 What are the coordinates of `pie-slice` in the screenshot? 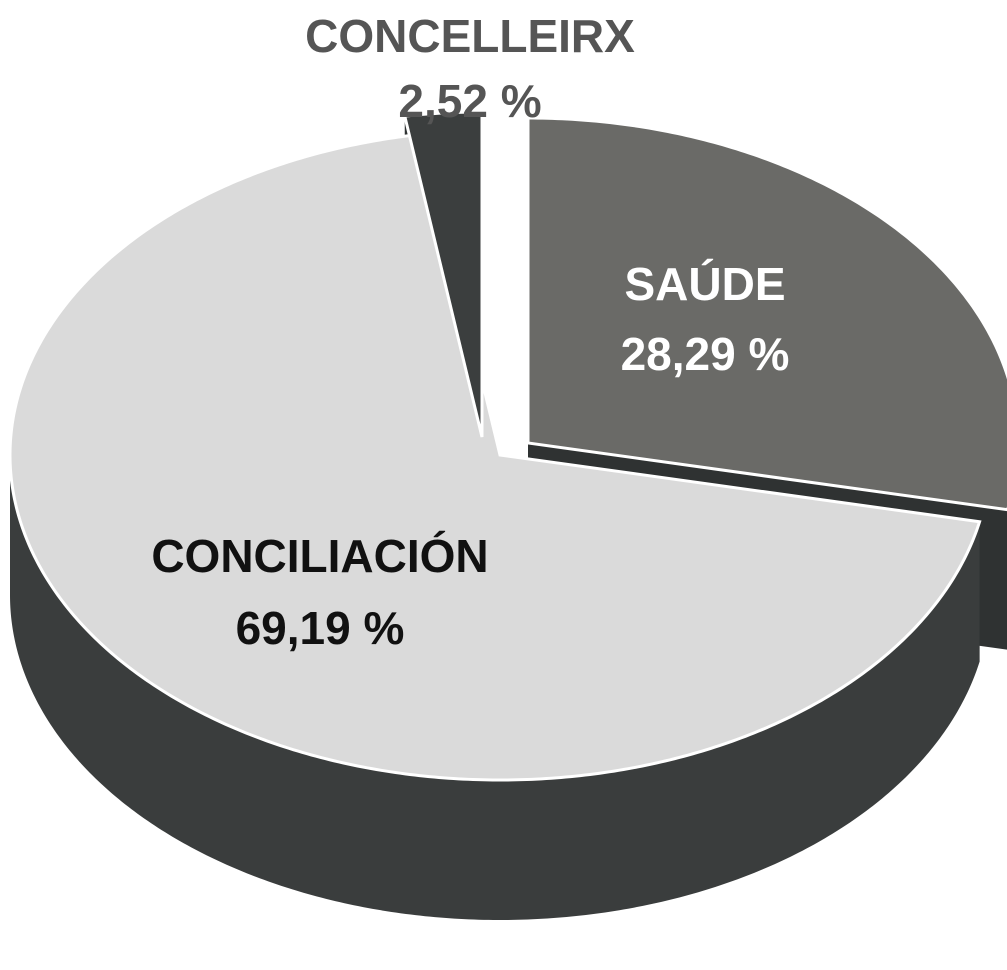 It's located at (443, 274).